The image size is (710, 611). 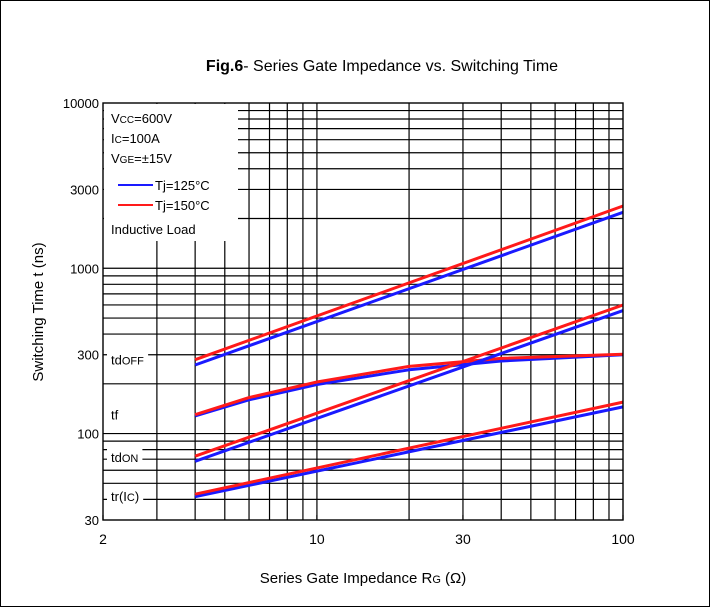 I want to click on curve-label-sub: C, so click(x=131, y=498).